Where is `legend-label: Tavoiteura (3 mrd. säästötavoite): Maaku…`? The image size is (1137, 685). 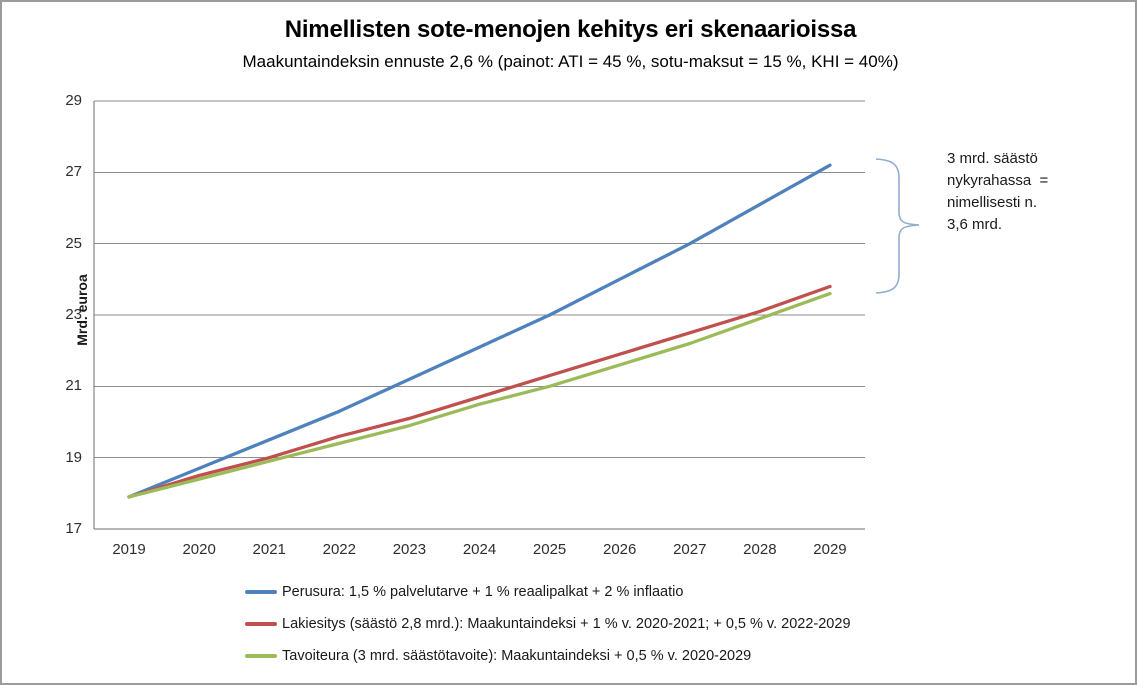
legend-label: Tavoiteura (3 mrd. säästötavoite): Maaku… is located at coordinates (517, 656).